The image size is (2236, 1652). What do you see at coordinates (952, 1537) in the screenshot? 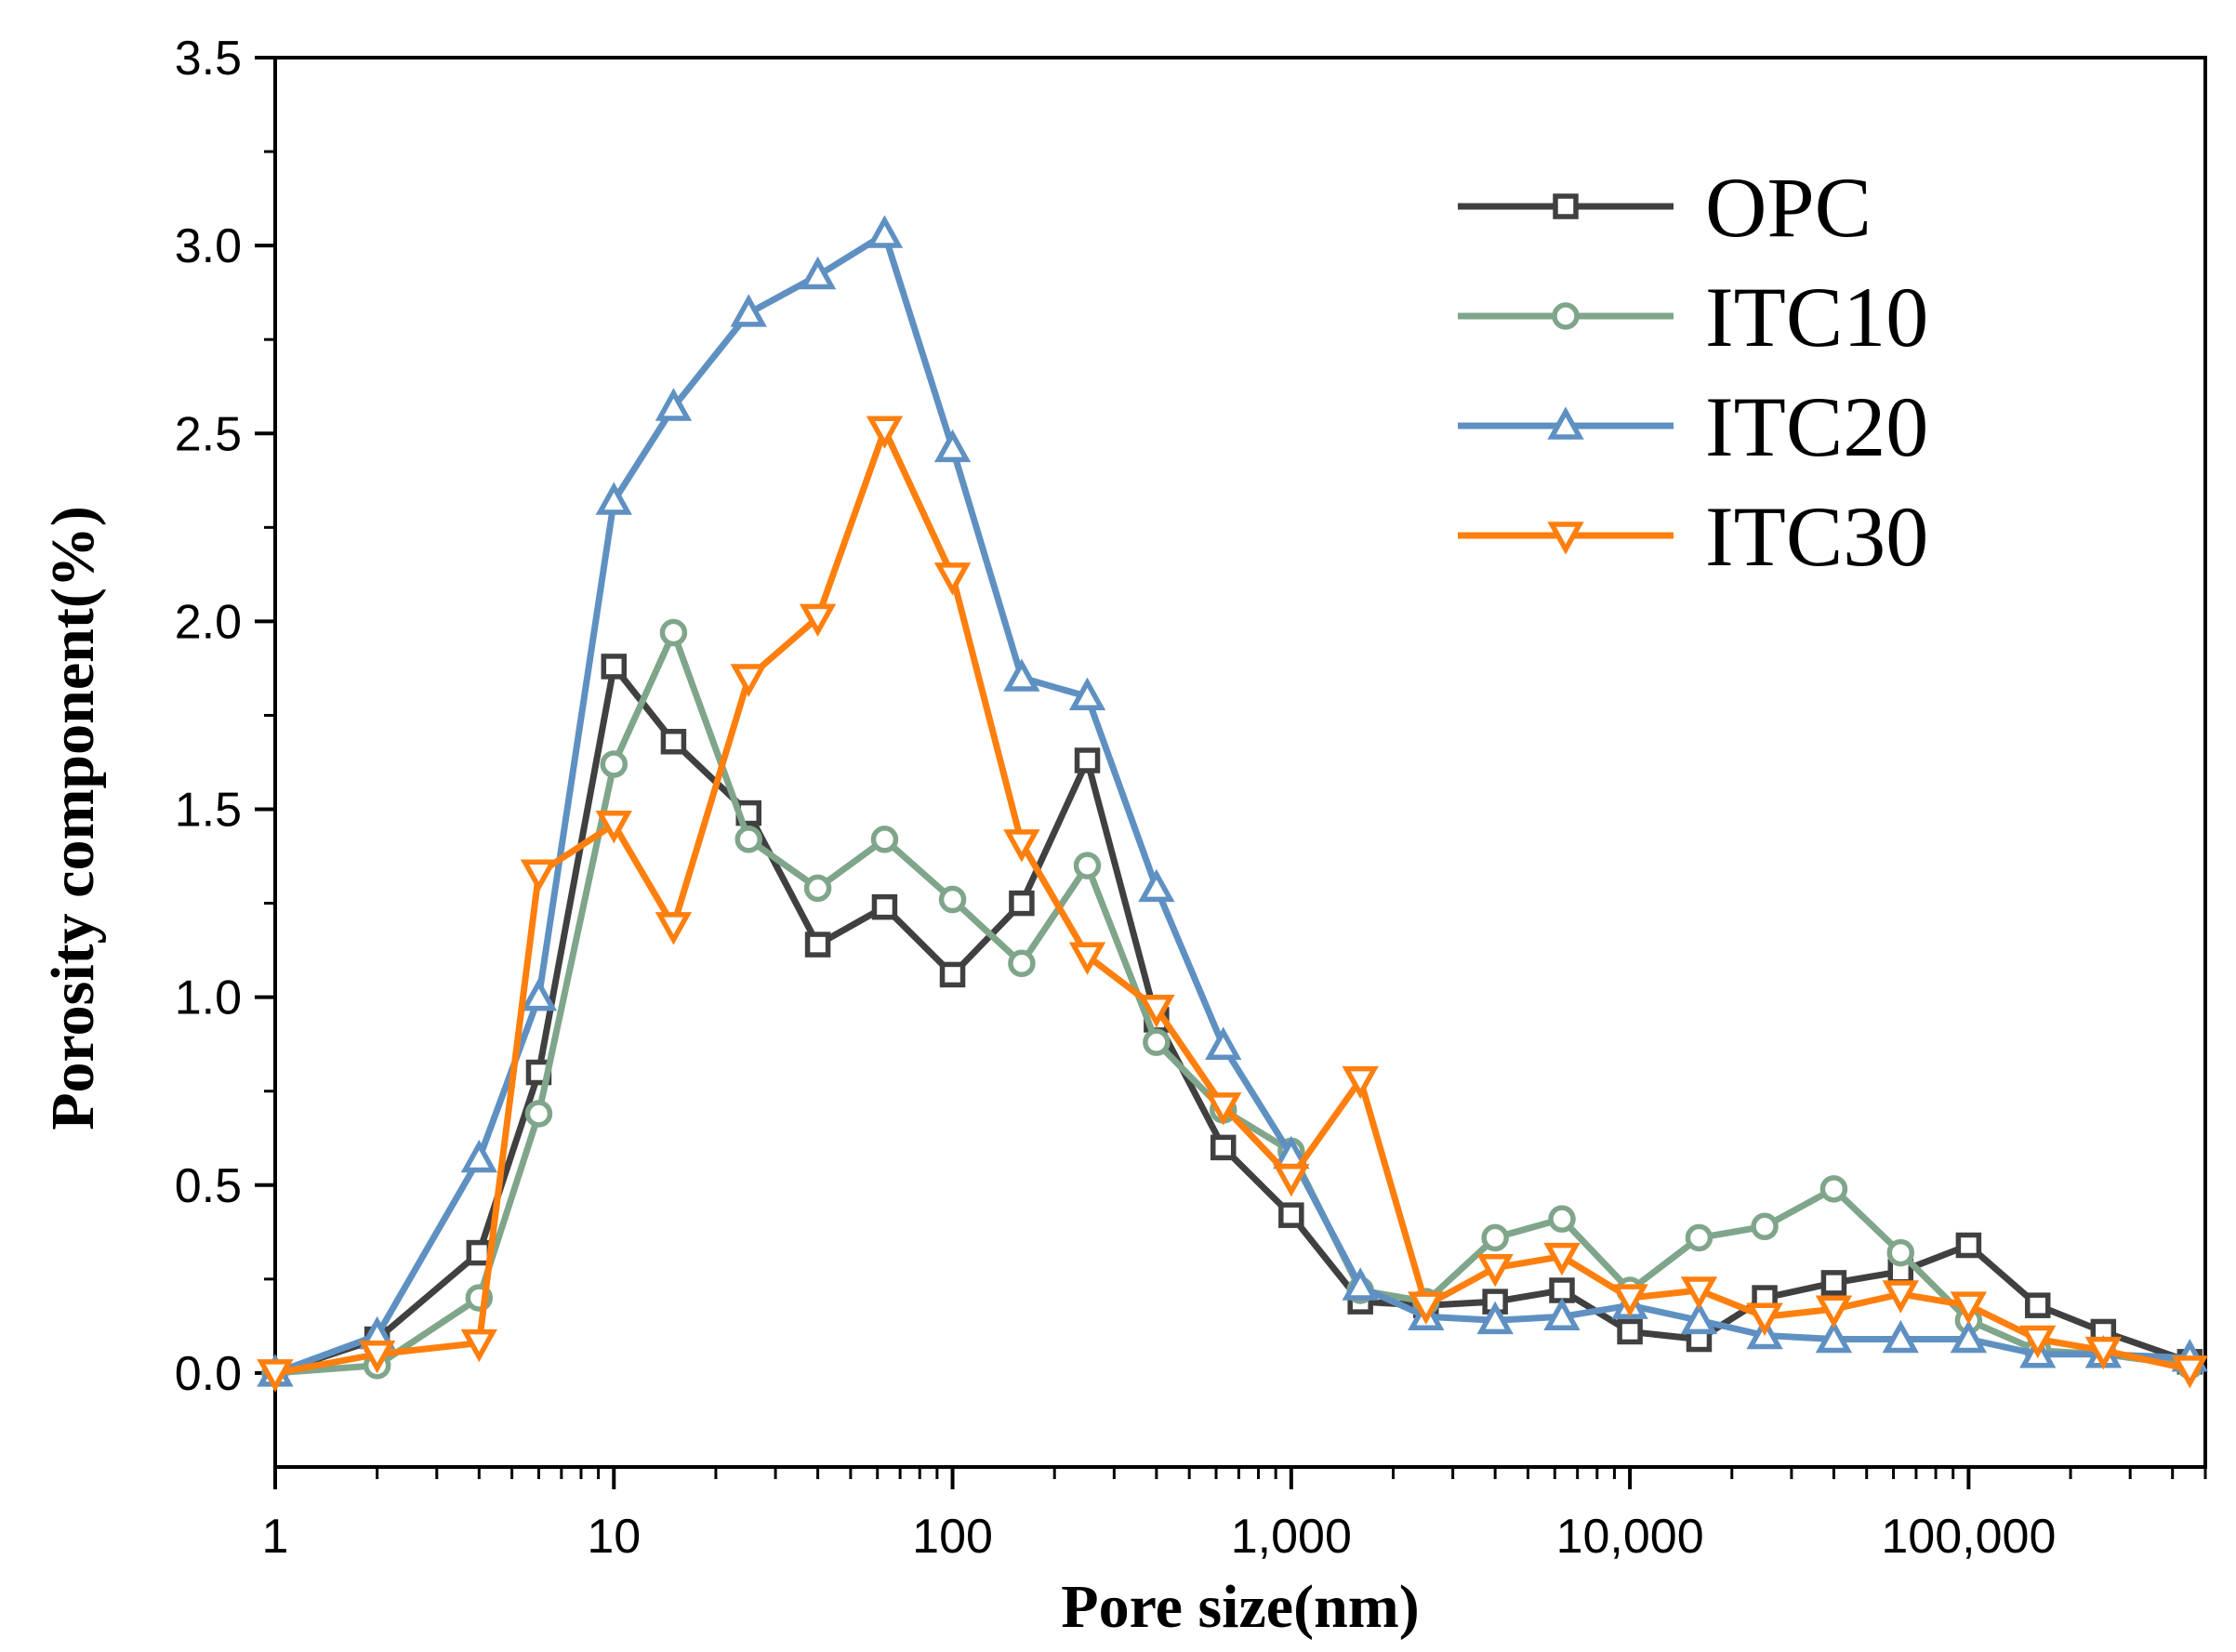
I see `x-tick-label: 100` at bounding box center [952, 1537].